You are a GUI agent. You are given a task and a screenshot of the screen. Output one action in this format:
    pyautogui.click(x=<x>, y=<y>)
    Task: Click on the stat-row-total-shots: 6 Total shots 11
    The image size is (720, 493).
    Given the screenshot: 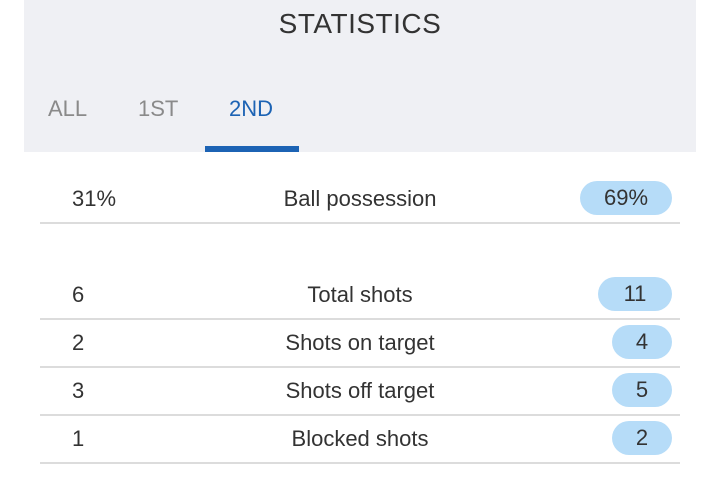 What is the action you would take?
    pyautogui.click(x=360, y=295)
    